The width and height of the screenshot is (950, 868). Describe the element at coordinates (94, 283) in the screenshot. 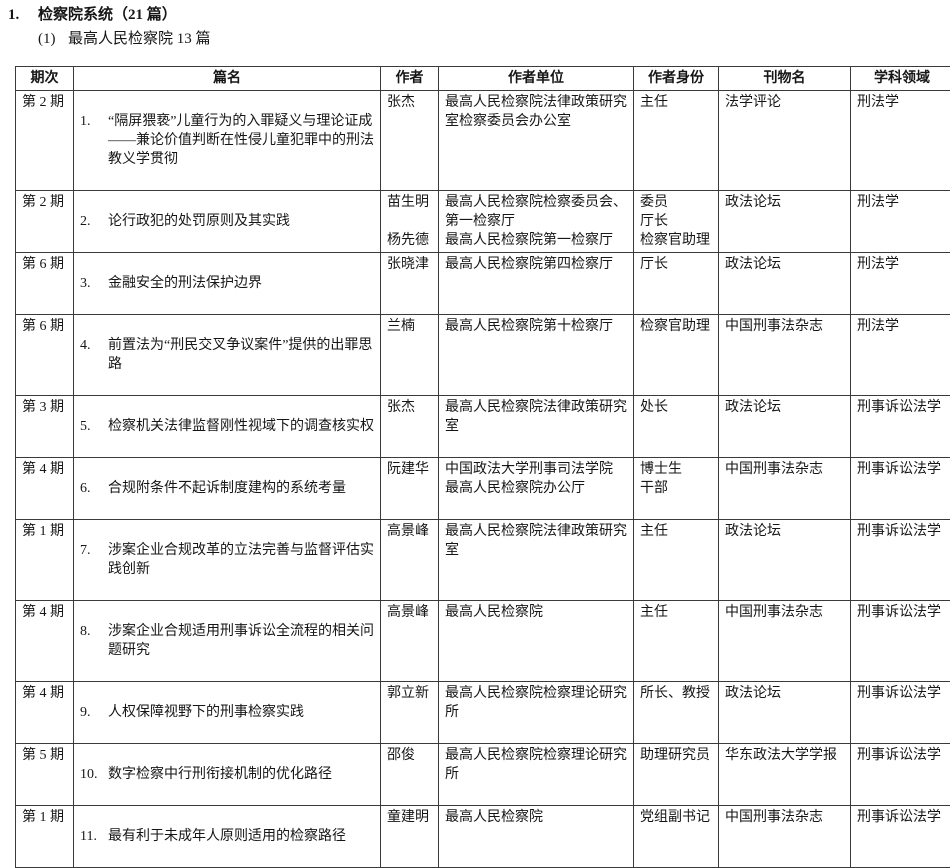

I see `article-number: 3.` at that location.